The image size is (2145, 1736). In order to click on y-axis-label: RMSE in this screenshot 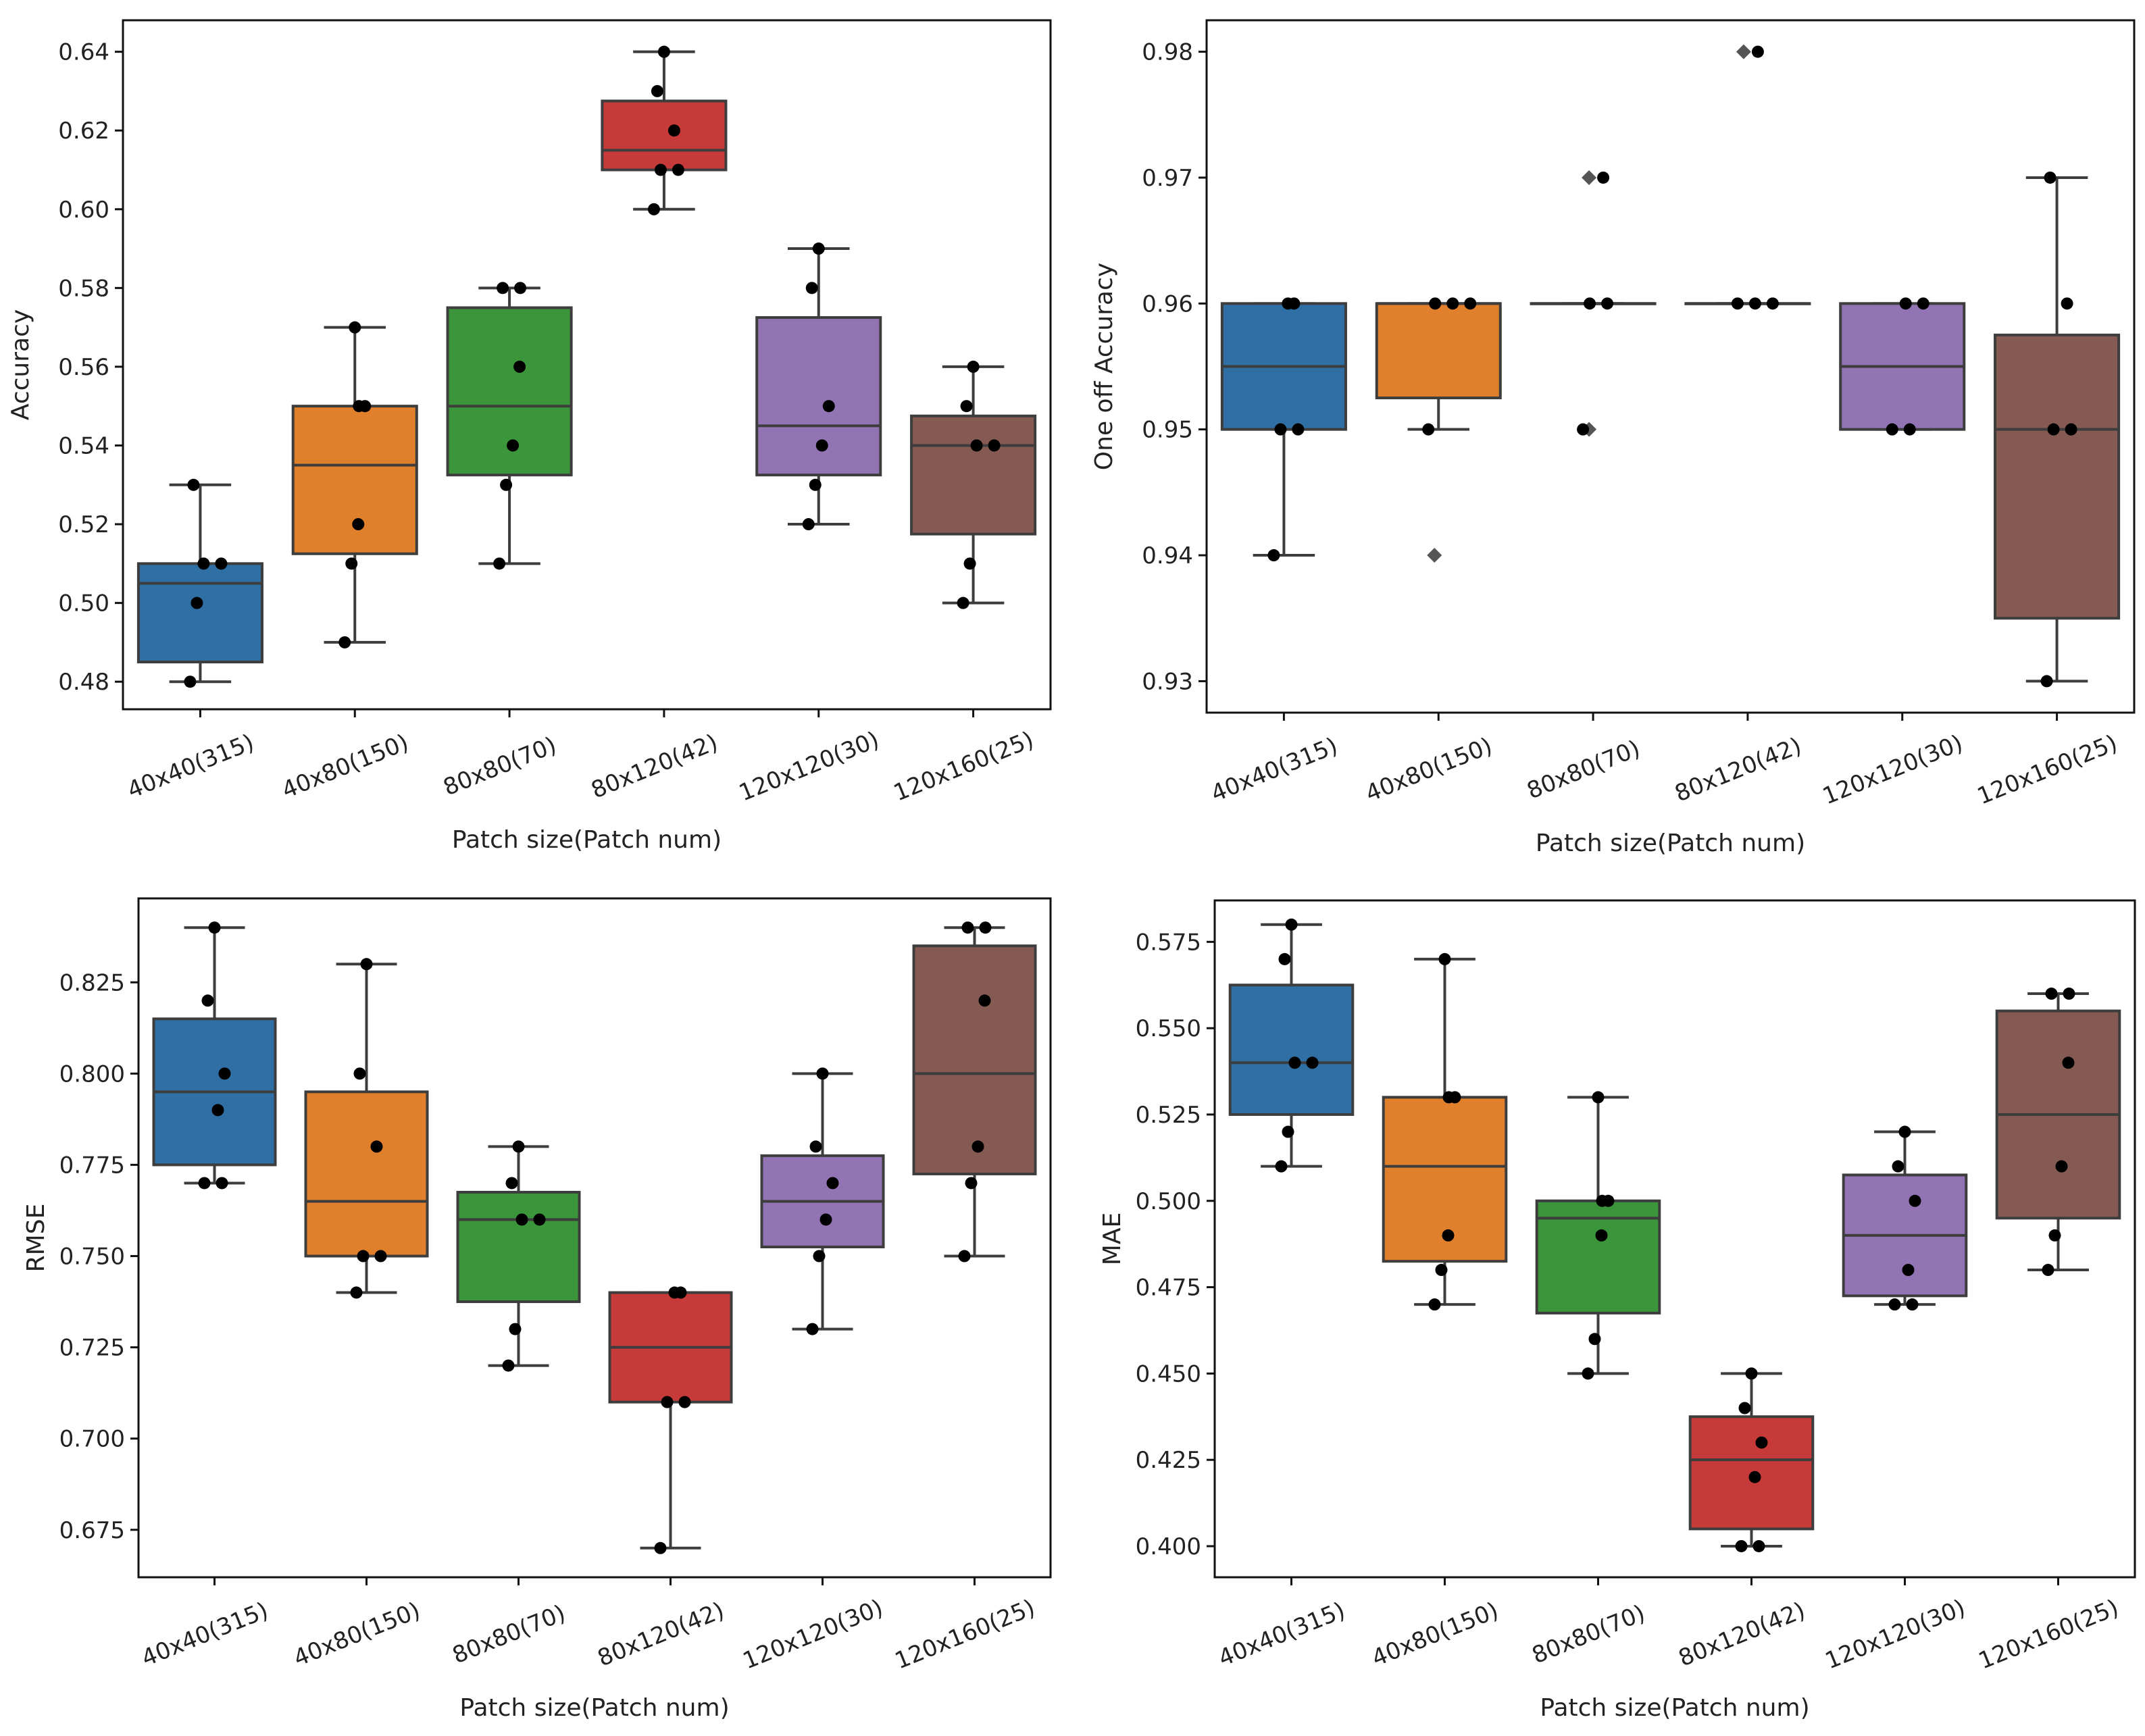, I will do `click(36, 1238)`.